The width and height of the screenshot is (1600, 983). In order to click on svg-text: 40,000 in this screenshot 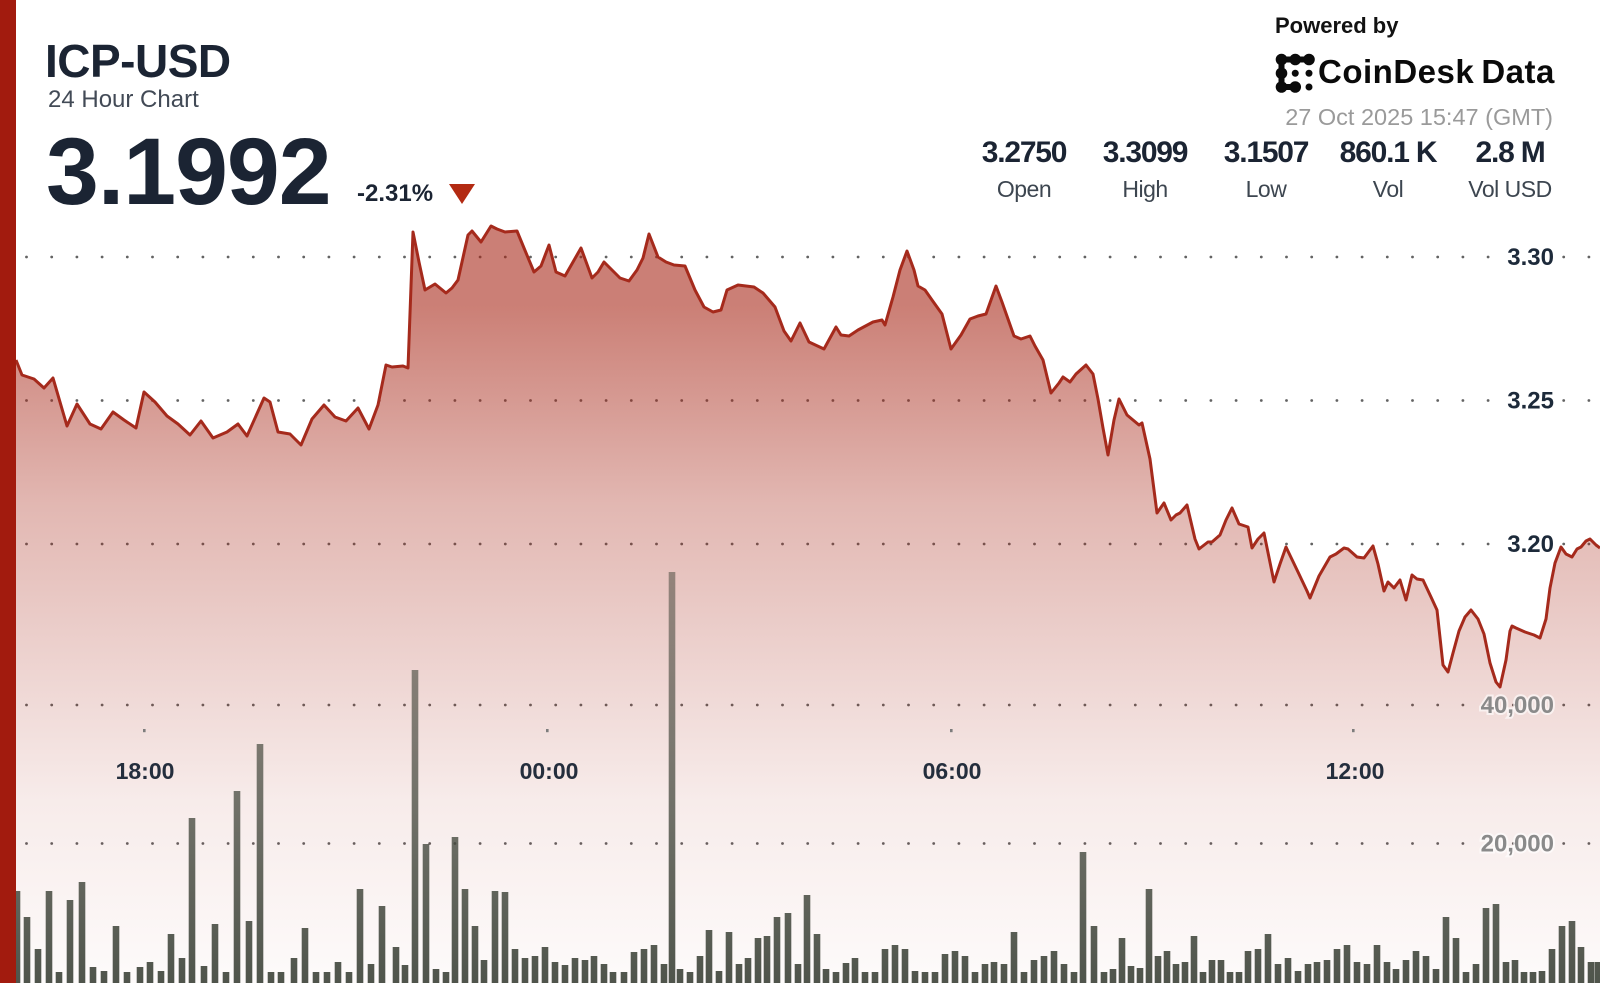, I will do `click(1517, 705)`.